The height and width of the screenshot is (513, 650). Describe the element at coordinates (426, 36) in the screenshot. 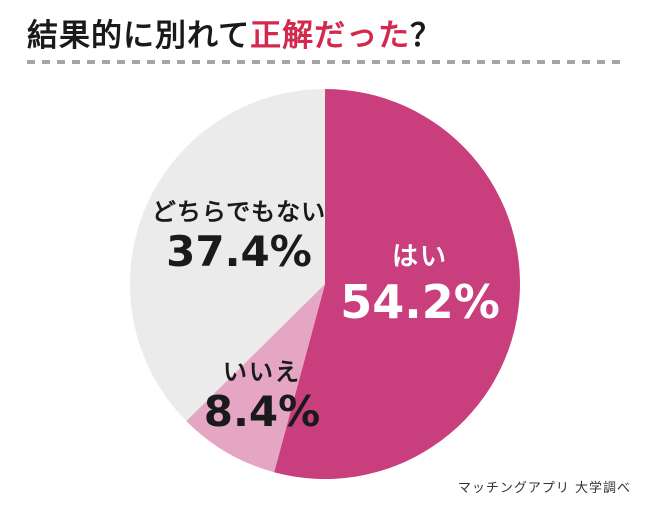

I see `title-suffix: ？` at that location.